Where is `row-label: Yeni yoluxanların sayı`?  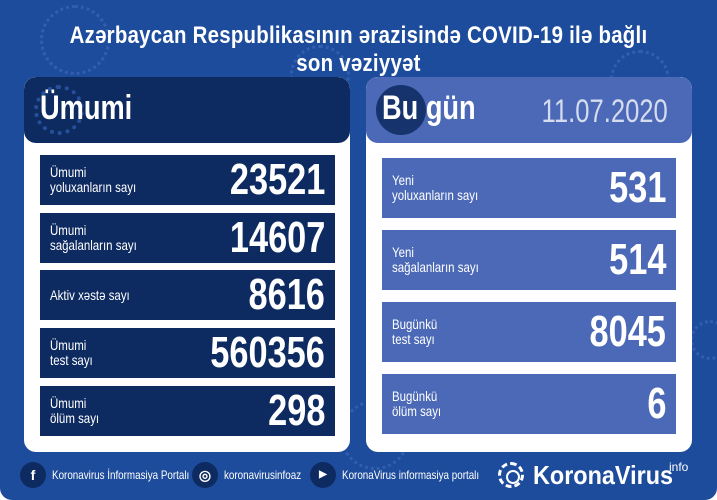
row-label: Yeni yoluxanların sayı is located at coordinates (435, 187).